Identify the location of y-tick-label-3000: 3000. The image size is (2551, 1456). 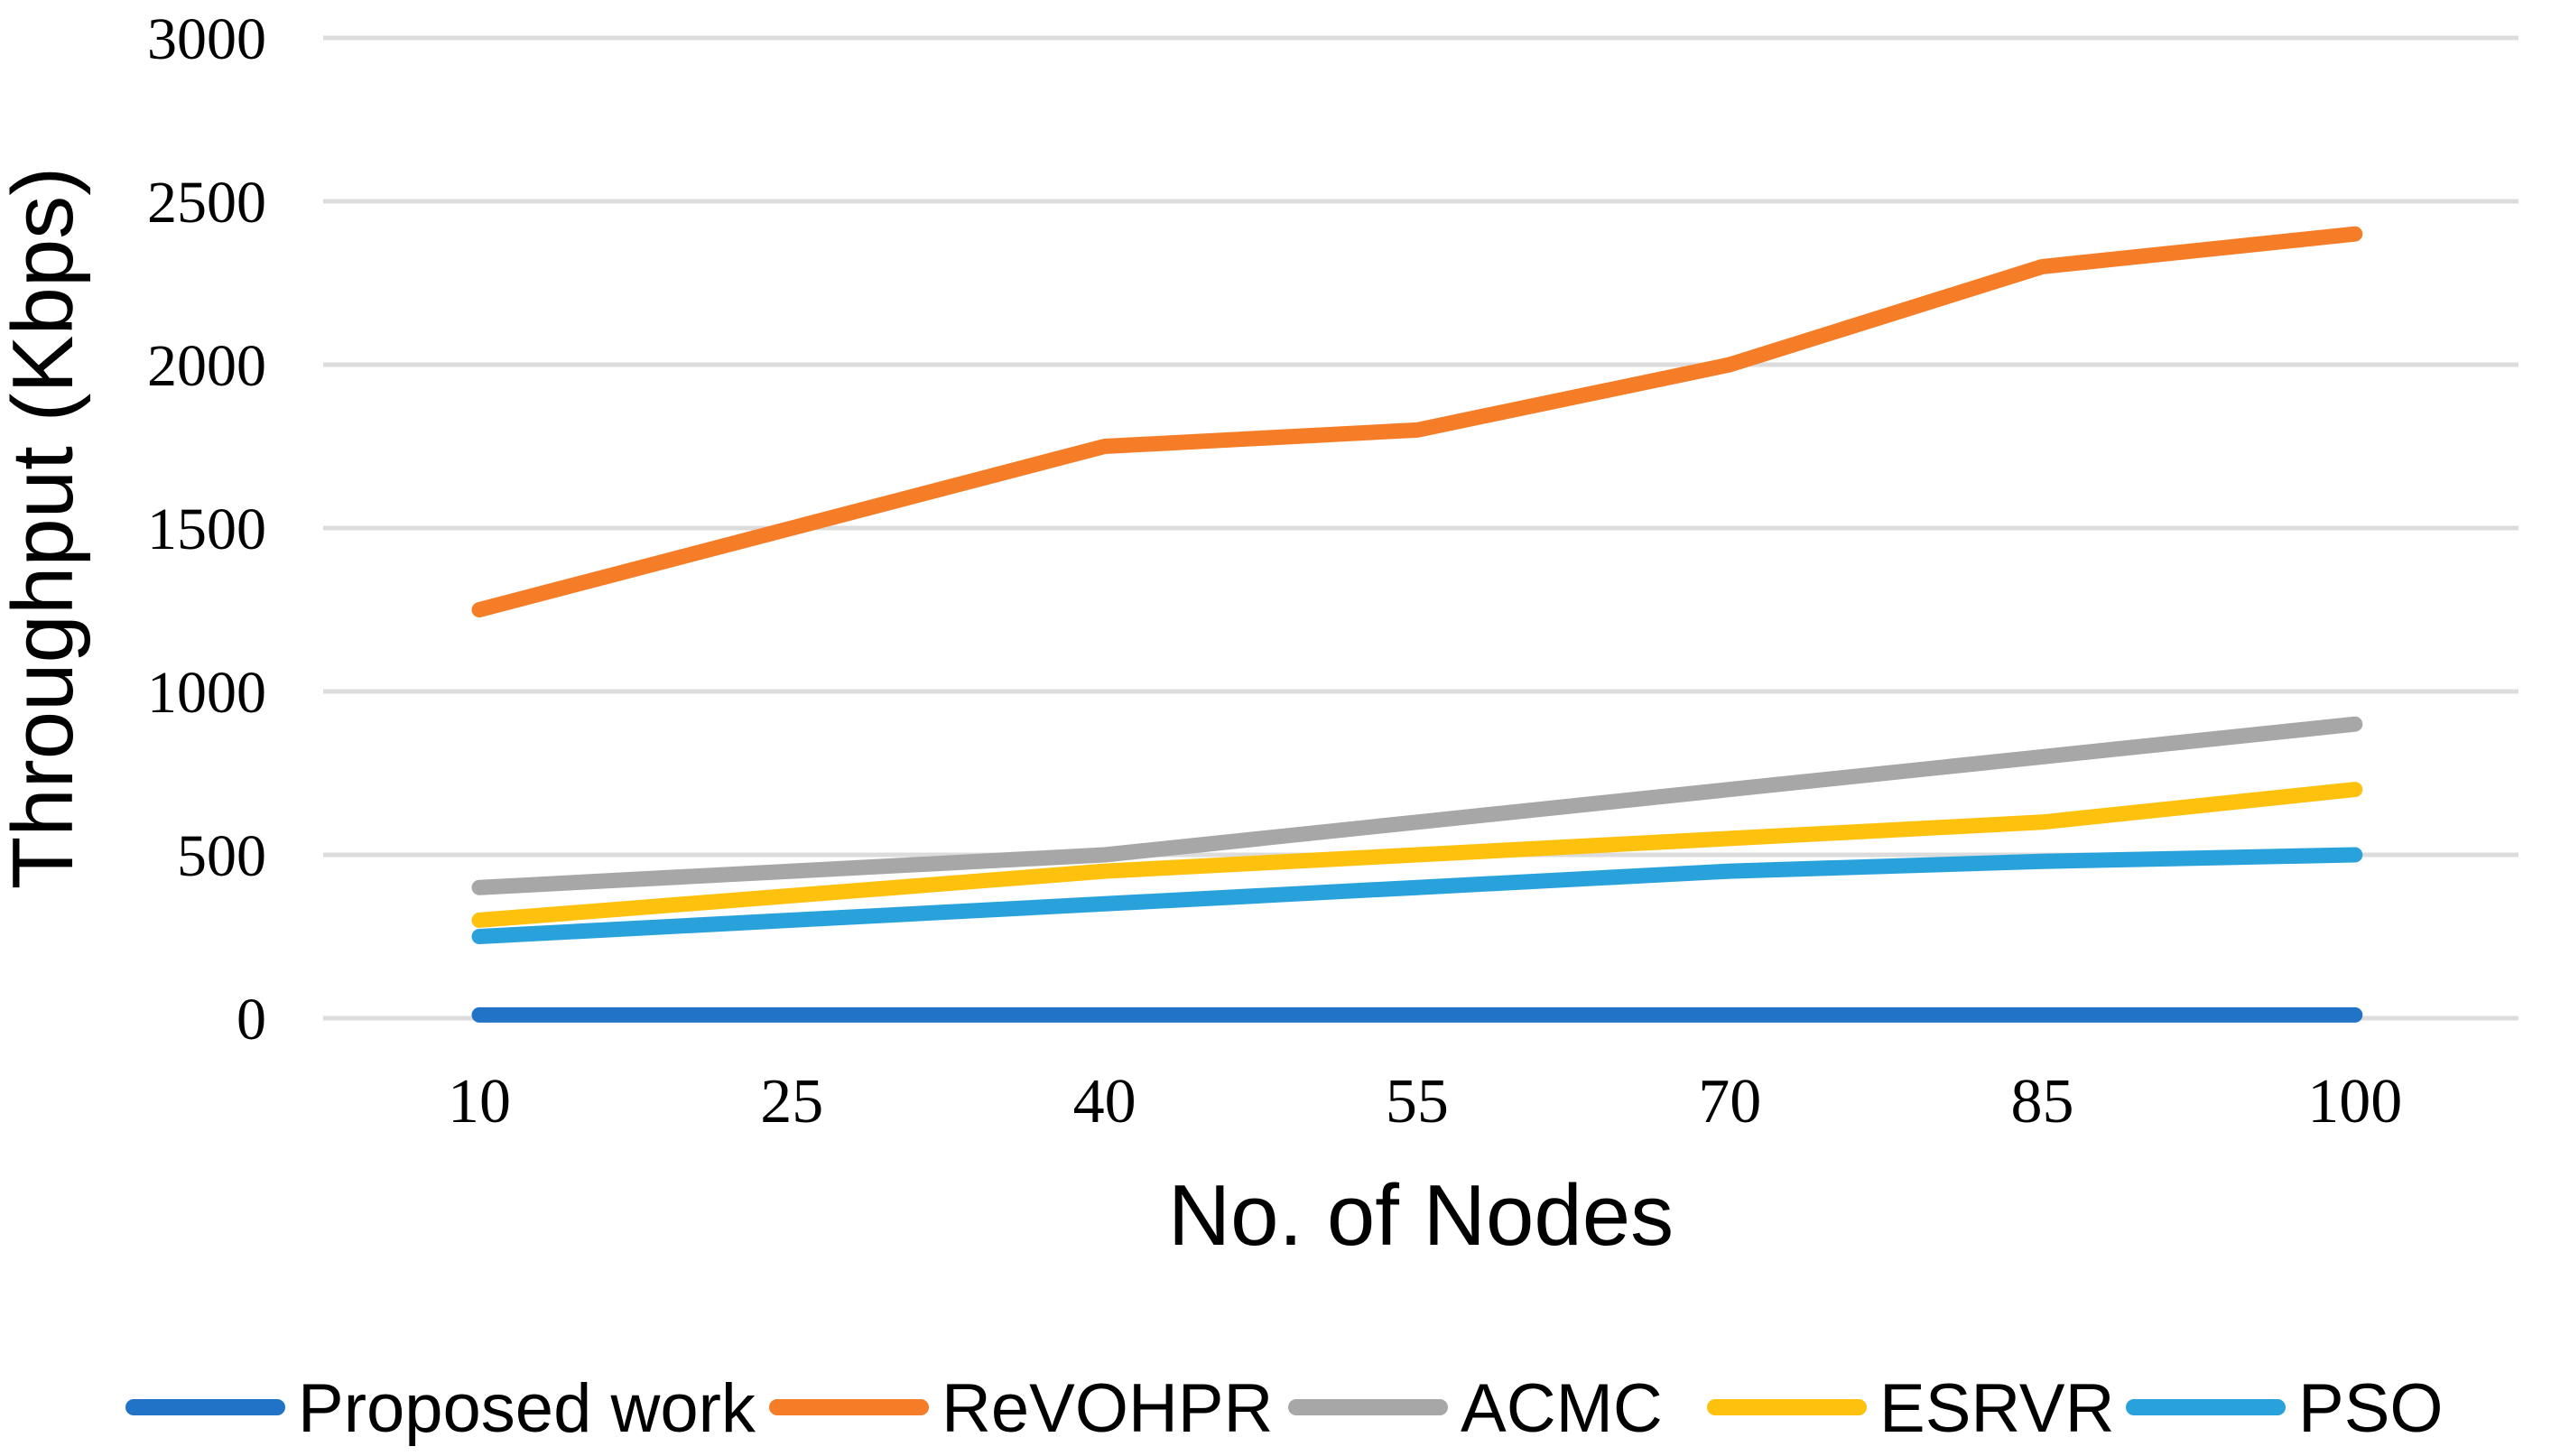
(206, 39).